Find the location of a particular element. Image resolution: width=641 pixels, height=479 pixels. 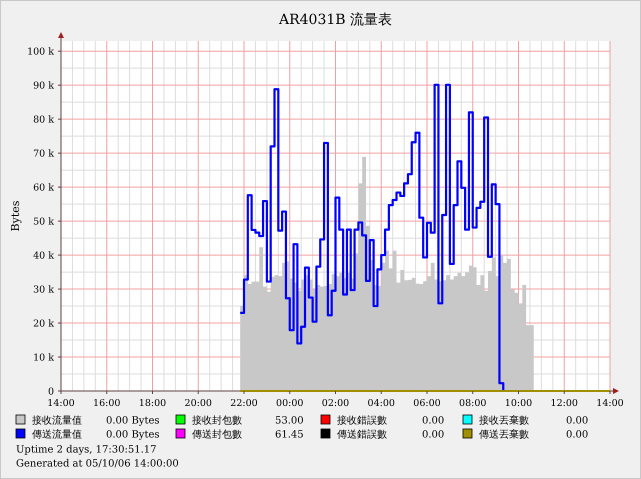

x-tick-label: 16:00 is located at coordinates (106, 403).